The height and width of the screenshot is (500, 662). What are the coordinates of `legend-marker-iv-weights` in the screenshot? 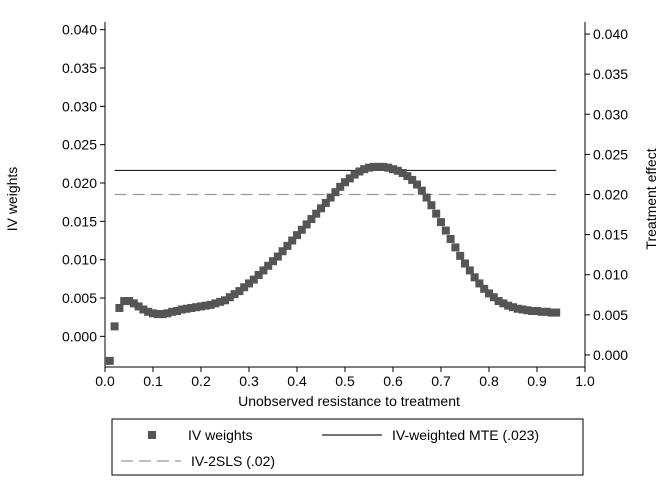 It's located at (152, 435).